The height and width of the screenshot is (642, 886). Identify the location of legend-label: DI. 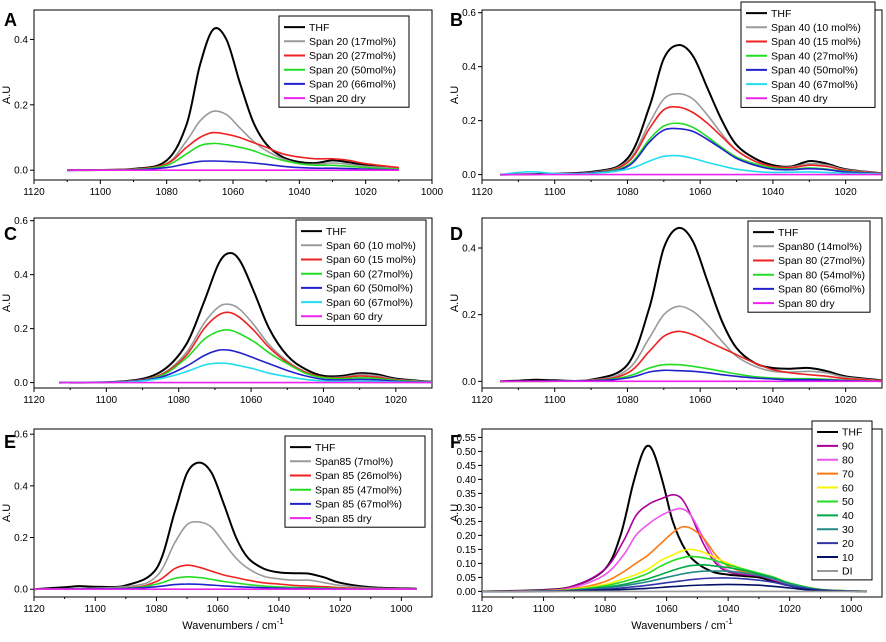
(847, 572).